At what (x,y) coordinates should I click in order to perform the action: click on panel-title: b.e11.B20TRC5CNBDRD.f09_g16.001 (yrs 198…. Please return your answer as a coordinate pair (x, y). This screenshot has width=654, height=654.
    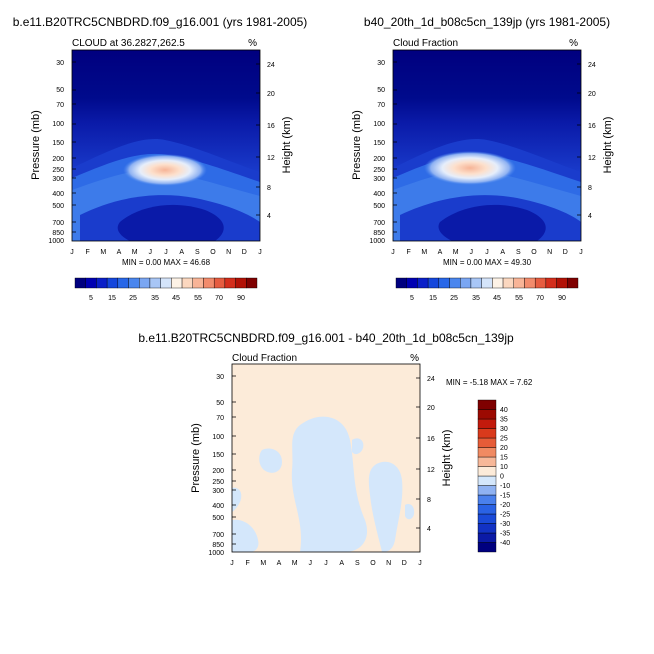
    Looking at the image, I should click on (160, 22).